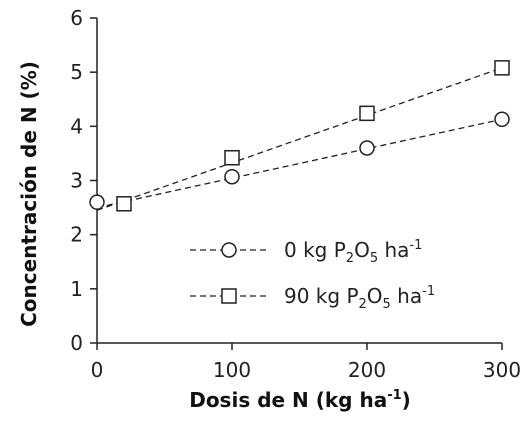  I want to click on legend-item-series-1: 0 kg P2O5 ha-1, so click(306, 252).